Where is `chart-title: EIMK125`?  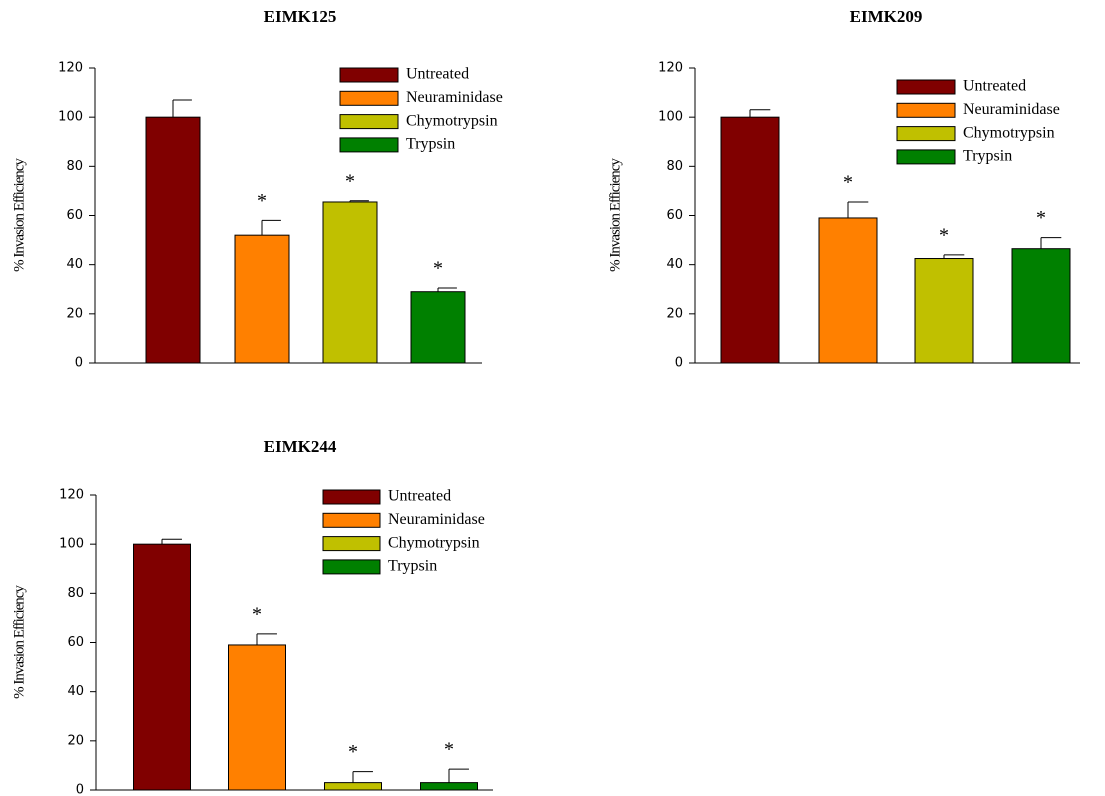 chart-title: EIMK125 is located at coordinates (300, 16).